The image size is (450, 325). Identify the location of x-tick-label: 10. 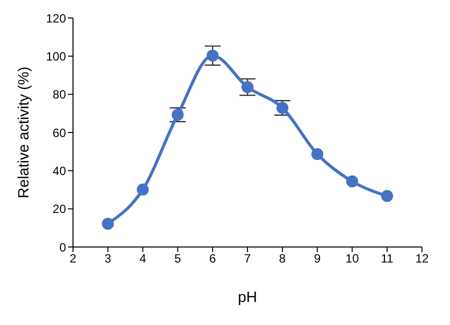
(353, 259).